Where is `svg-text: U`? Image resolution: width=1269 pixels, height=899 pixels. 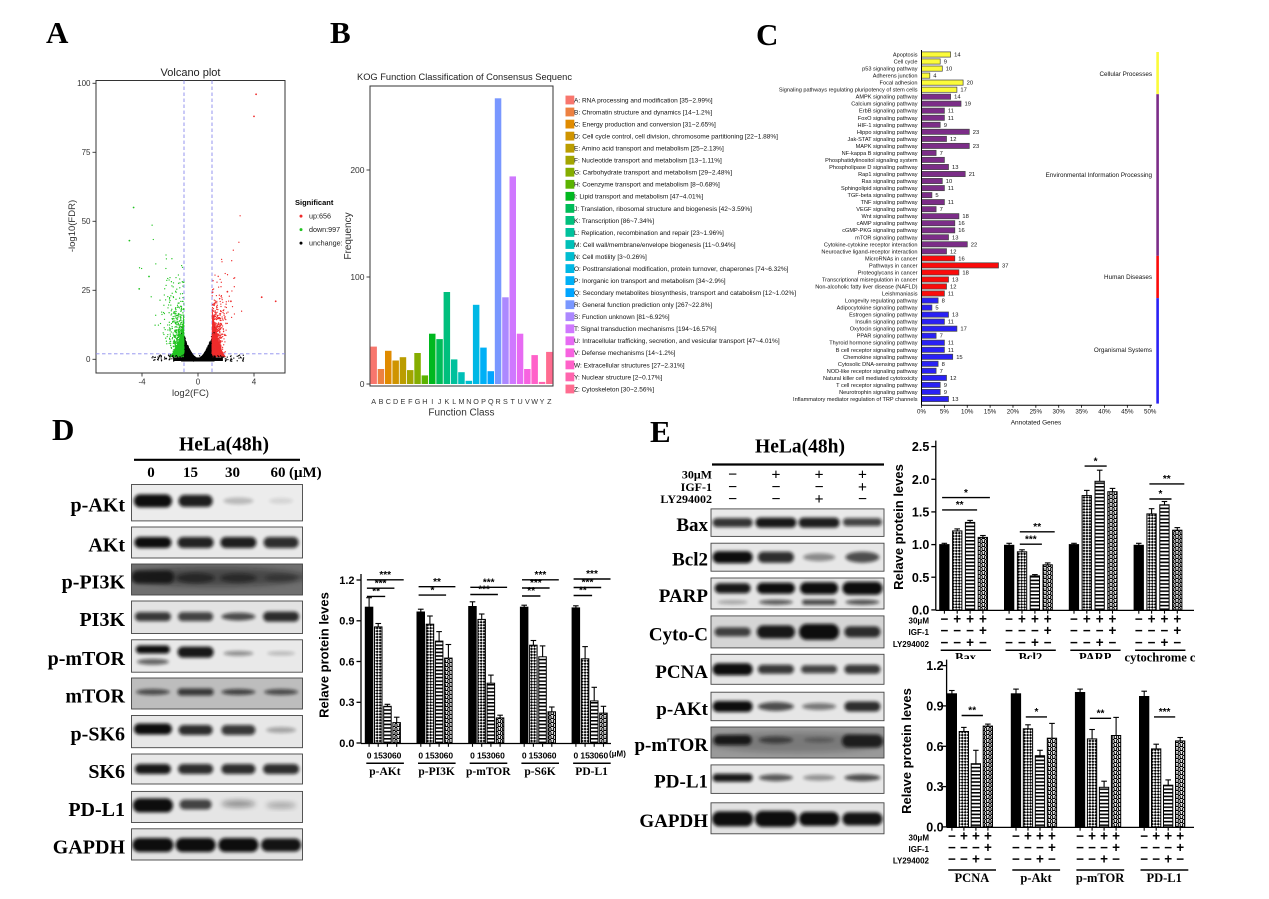 svg-text: U is located at coordinates (519, 401).